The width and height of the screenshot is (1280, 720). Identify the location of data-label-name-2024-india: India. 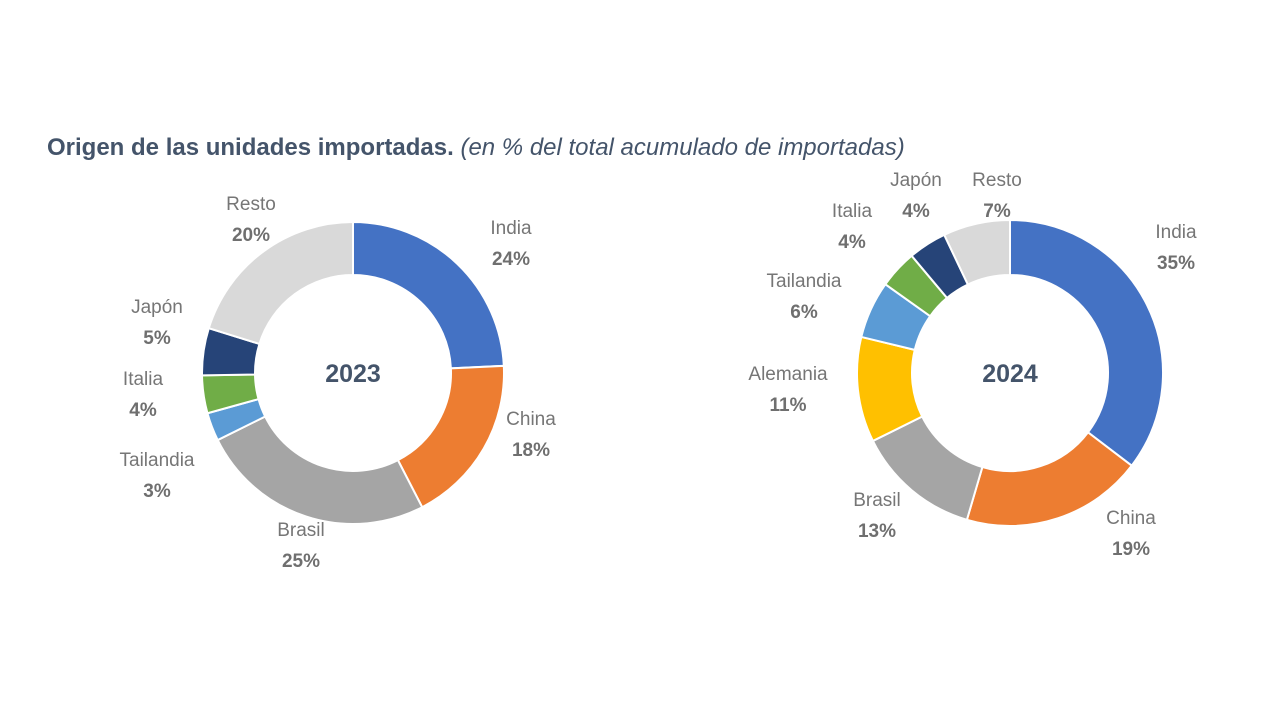
(1176, 232).